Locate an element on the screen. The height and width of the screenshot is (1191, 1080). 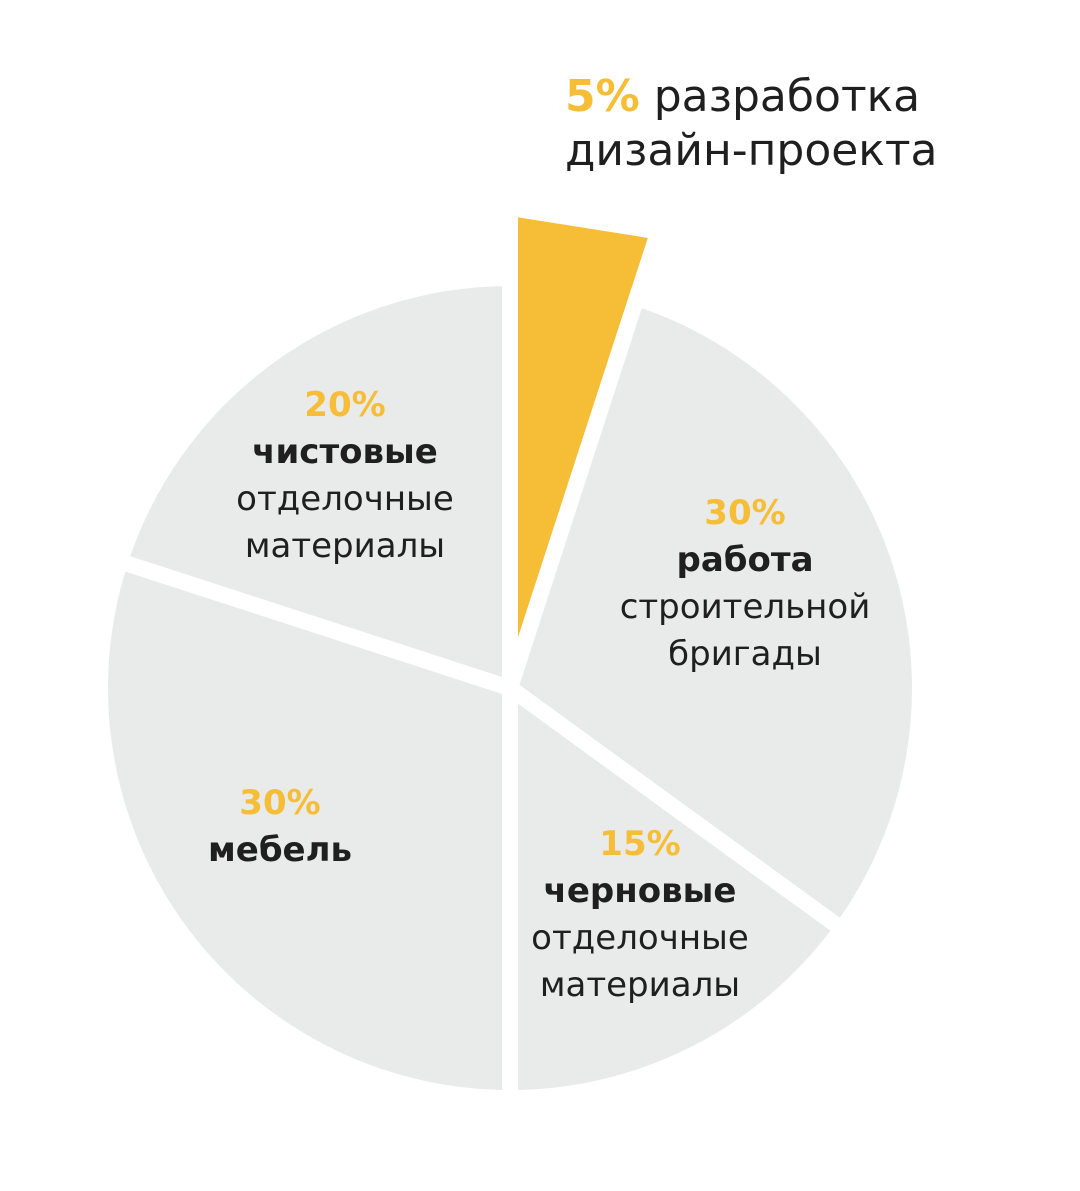
slice-percent-crew: 30% is located at coordinates (745, 513).